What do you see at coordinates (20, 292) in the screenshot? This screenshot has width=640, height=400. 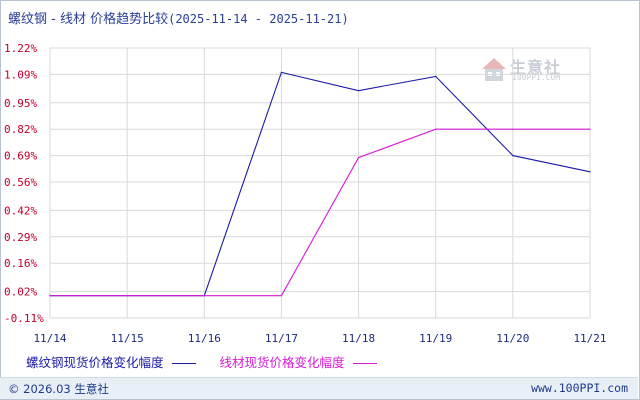 I see `y-tick-label: 0.02%` at bounding box center [20, 292].